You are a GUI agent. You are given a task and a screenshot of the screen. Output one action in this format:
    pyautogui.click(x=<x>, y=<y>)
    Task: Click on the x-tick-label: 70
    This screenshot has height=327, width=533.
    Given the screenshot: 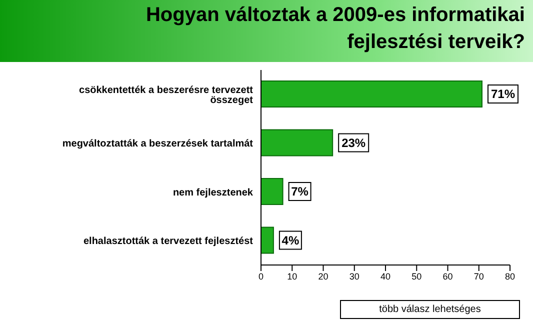 What is the action you would take?
    pyautogui.click(x=479, y=276)
    